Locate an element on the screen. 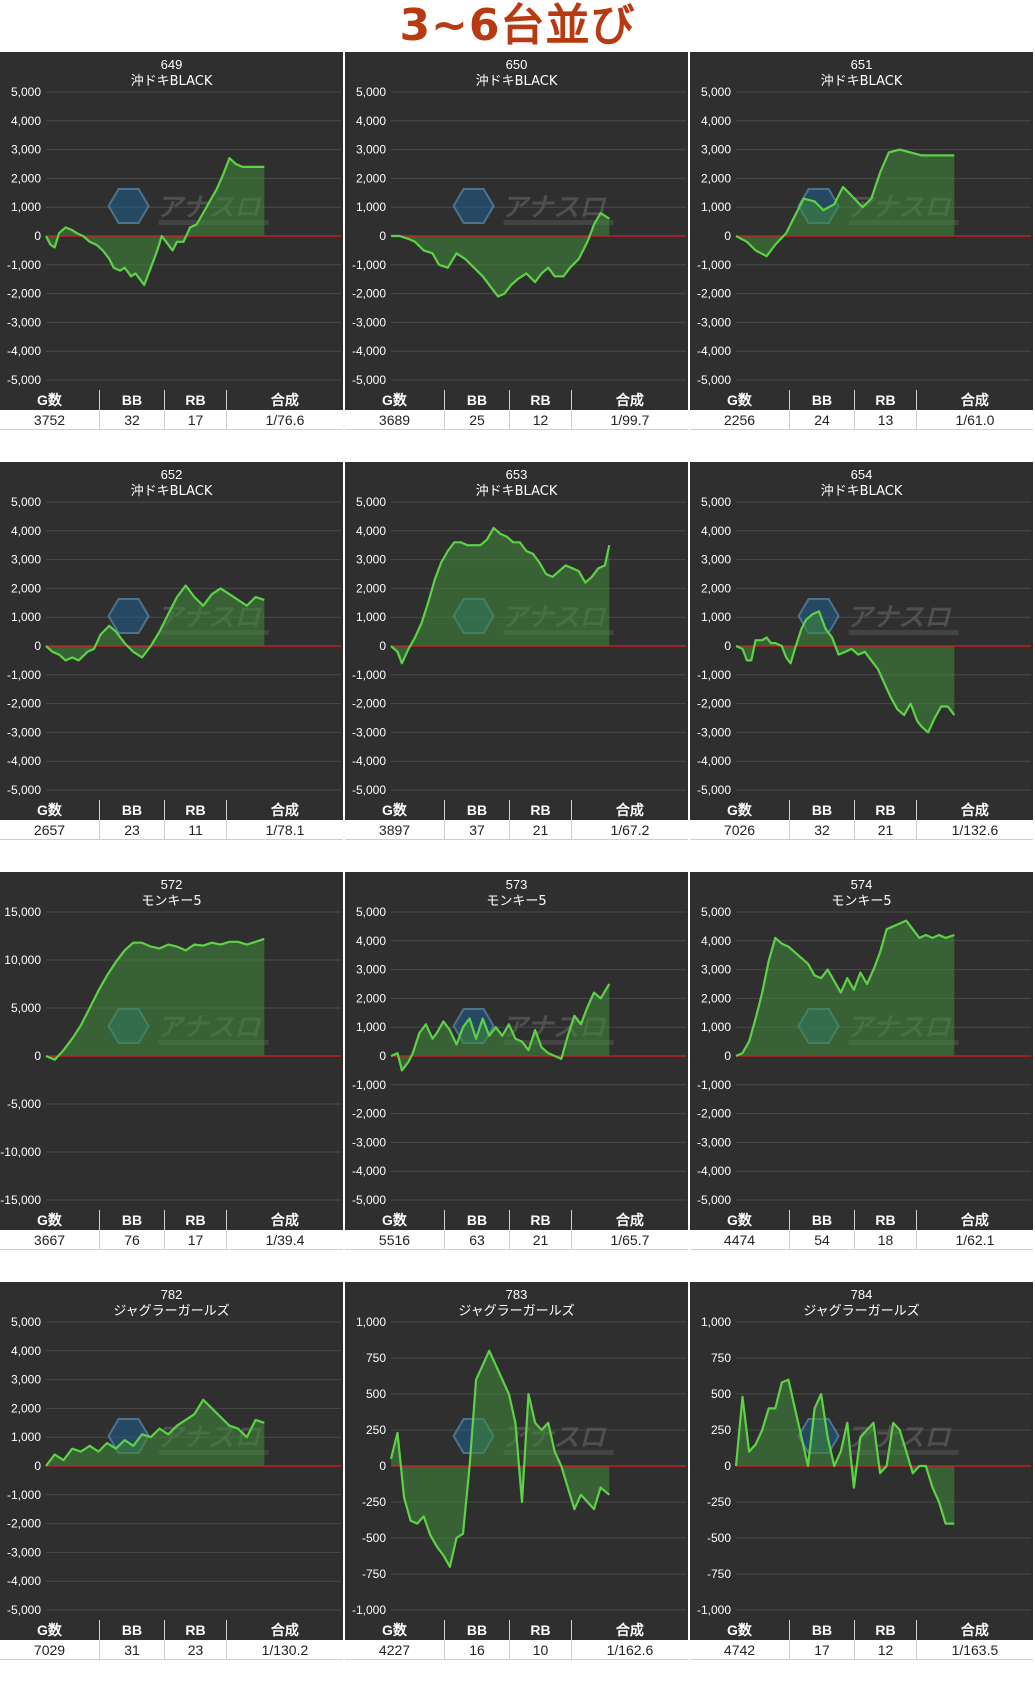 Image resolution: width=1035 pixels, height=1691 pixels. stats-value-combined: 1/130.2 is located at coordinates (284, 1650).